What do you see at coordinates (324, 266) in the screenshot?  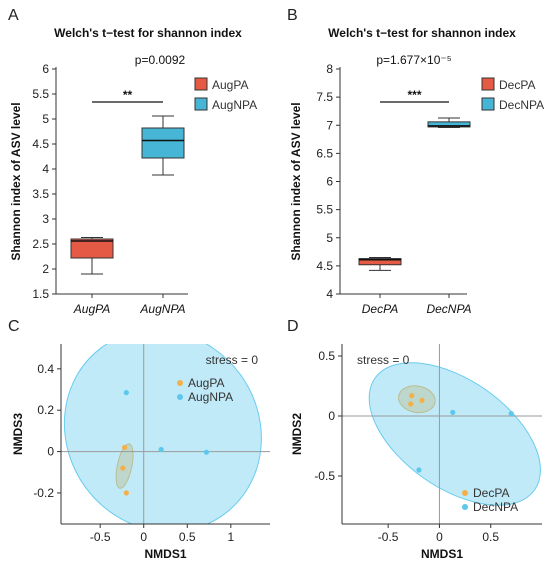 I see `b-ytick-label: 4.5` at bounding box center [324, 266].